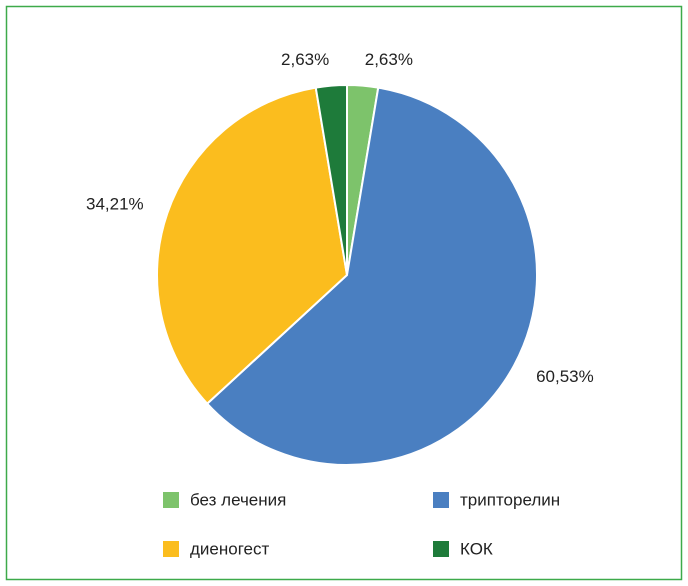 The height and width of the screenshot is (586, 688). What do you see at coordinates (565, 376) in the screenshot?
I see `data-label: 60,53%` at bounding box center [565, 376].